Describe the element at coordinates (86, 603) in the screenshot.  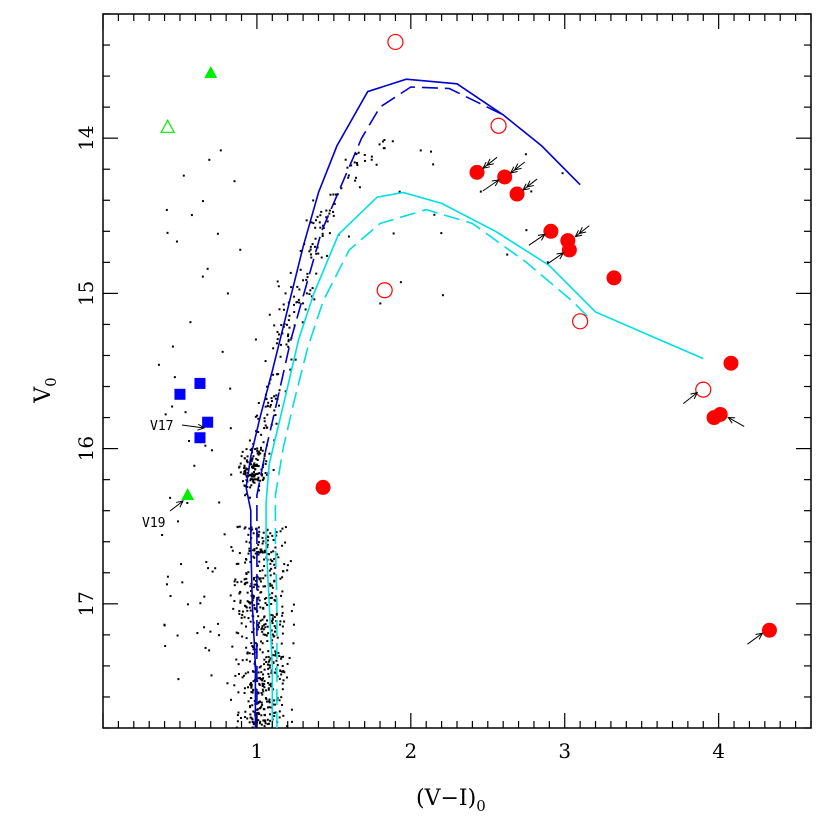
I see `y-tick-label: 17` at that location.